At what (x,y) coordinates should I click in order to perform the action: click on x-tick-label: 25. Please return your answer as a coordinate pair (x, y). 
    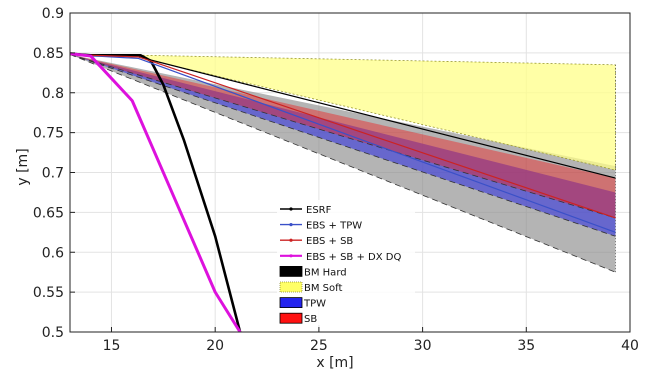
    Looking at the image, I should click on (319, 346).